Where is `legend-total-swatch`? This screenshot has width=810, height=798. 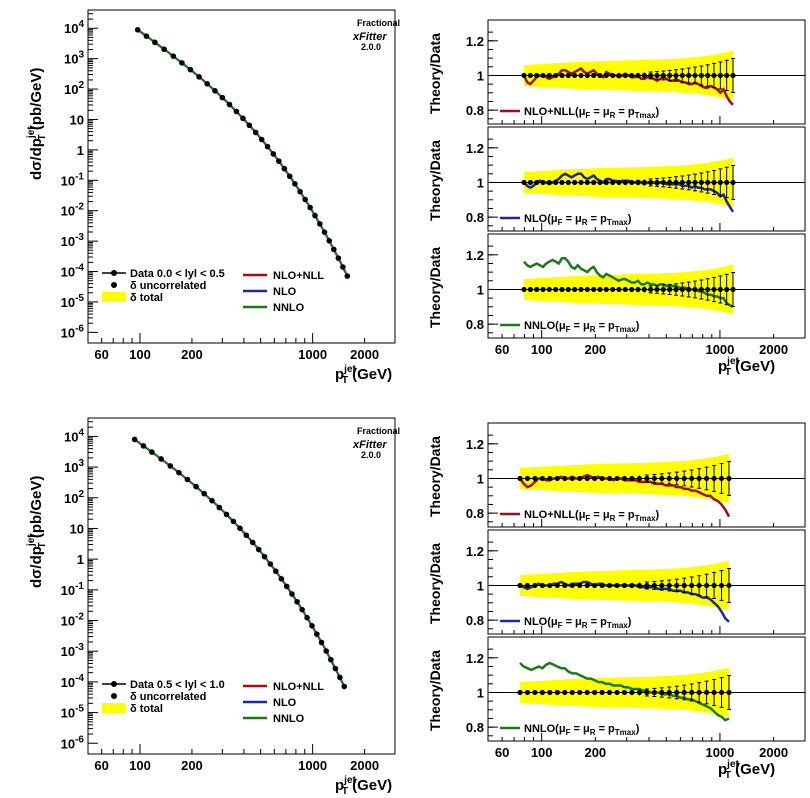 legend-total-swatch is located at coordinates (114, 297).